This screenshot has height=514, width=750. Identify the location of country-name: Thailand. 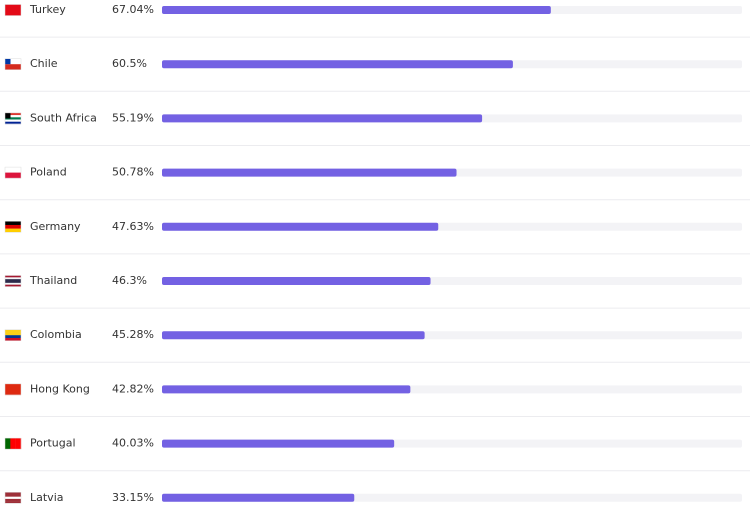
(53, 280).